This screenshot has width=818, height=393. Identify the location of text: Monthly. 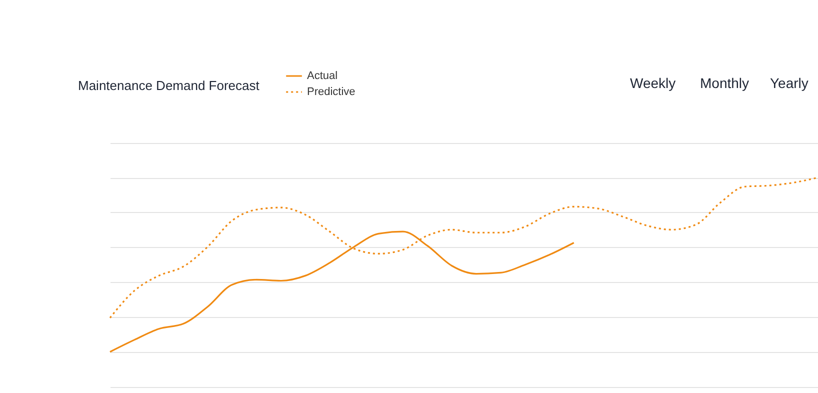
(725, 83).